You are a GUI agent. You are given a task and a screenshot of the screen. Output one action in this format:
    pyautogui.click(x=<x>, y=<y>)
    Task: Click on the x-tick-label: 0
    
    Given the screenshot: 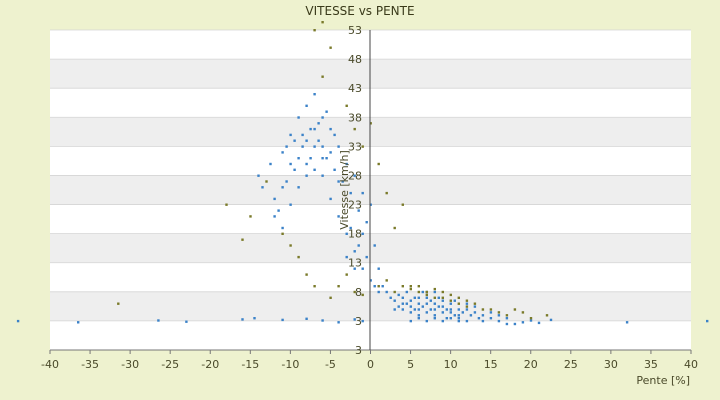 What is the action you would take?
    pyautogui.click(x=370, y=364)
    